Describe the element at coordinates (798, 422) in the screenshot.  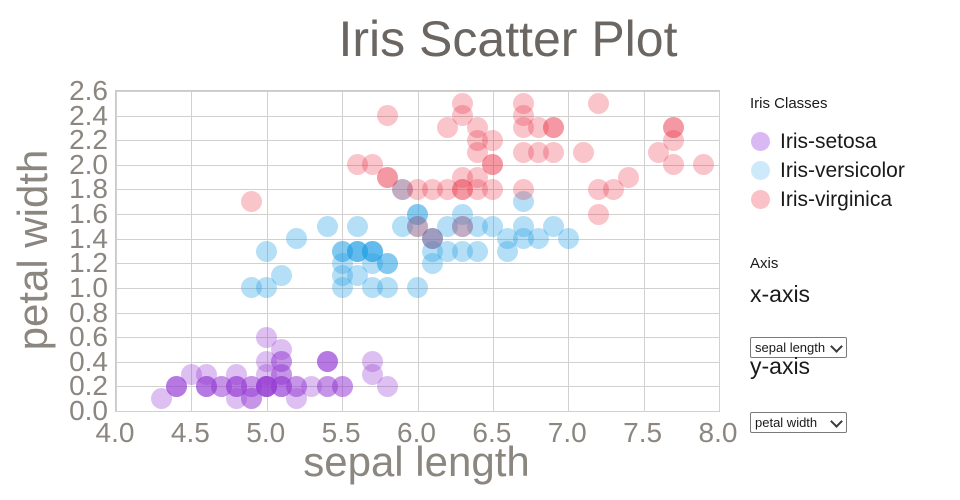
I see `y-axis-select: petal width` at that location.